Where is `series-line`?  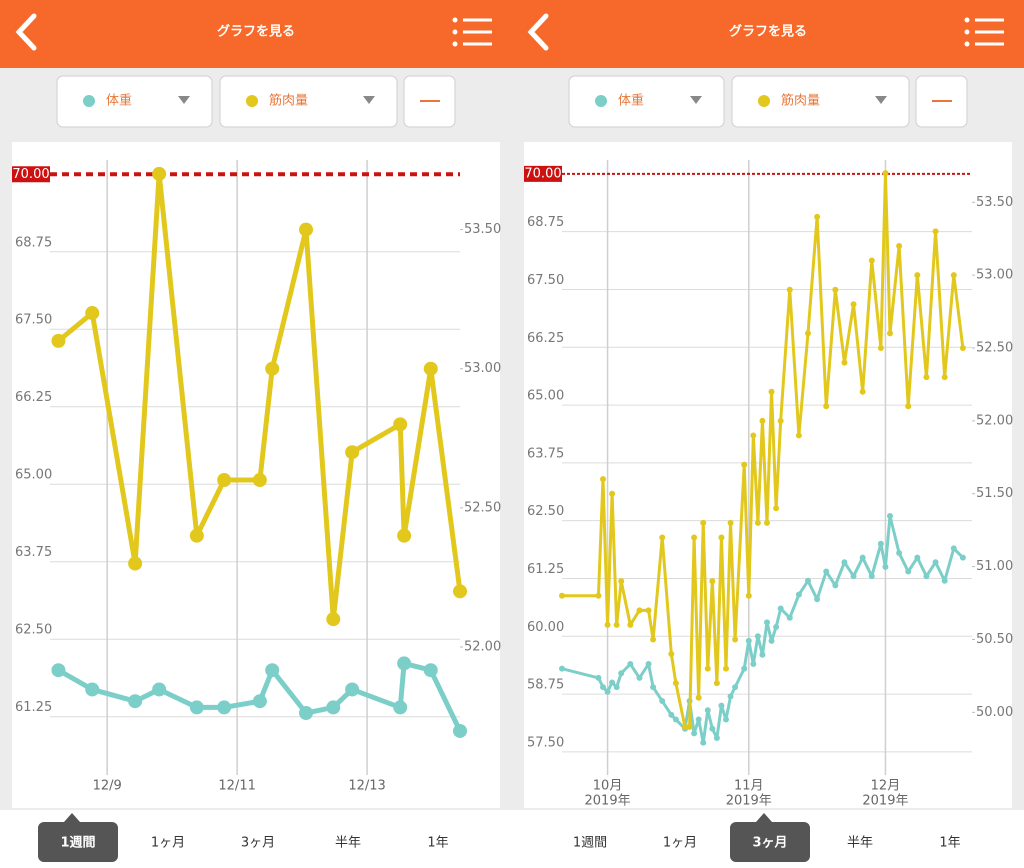
series-line is located at coordinates (762, 629).